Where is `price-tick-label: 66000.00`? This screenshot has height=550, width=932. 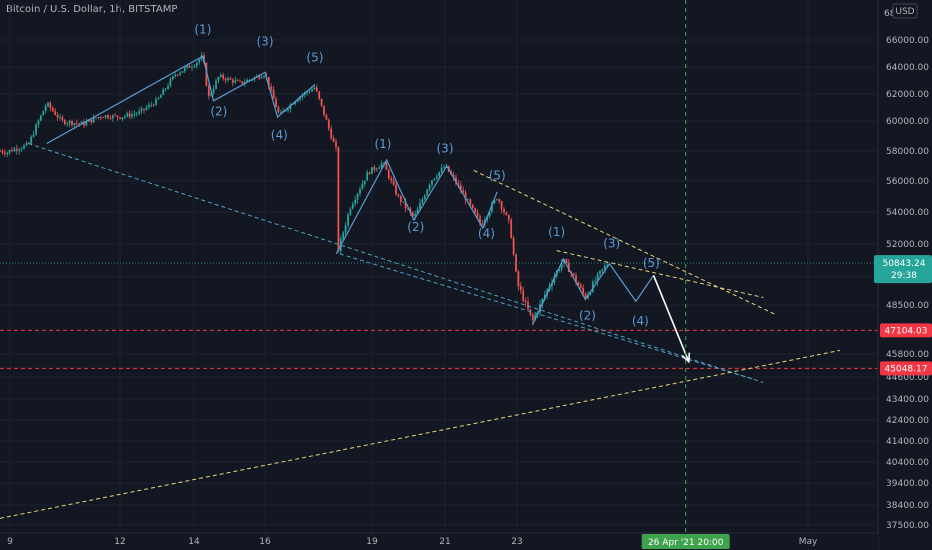
price-tick-label: 66000.00 is located at coordinates (907, 41).